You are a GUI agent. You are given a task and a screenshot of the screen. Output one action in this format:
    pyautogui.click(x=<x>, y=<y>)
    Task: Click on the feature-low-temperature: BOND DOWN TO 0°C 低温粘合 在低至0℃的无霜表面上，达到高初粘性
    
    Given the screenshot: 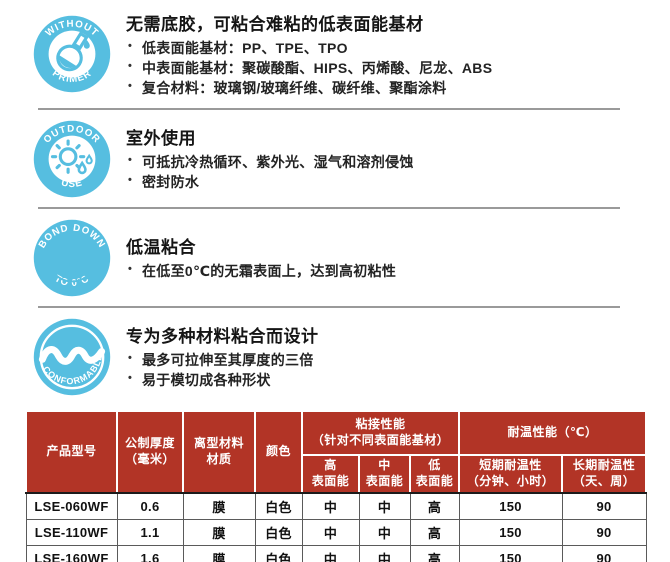 What is the action you would take?
    pyautogui.click(x=351, y=258)
    